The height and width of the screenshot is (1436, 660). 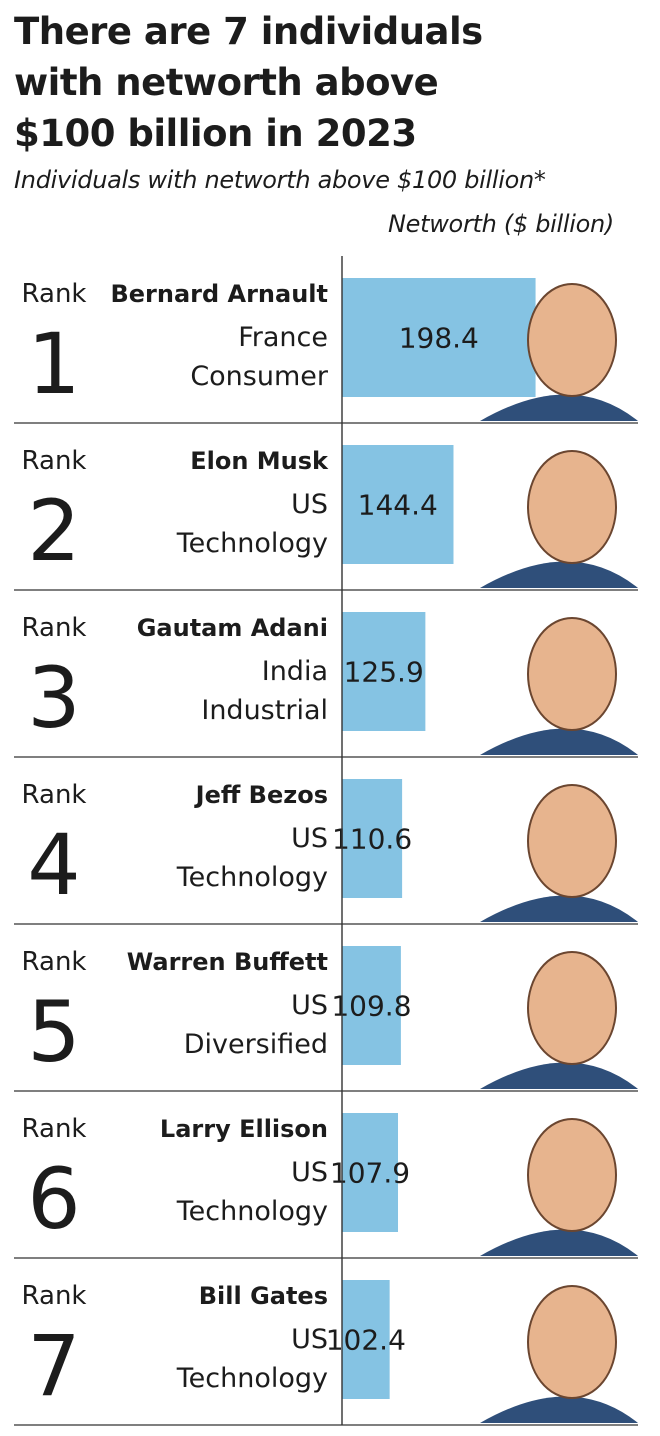 I want to click on value-label-4: 110.6, so click(x=372, y=839).